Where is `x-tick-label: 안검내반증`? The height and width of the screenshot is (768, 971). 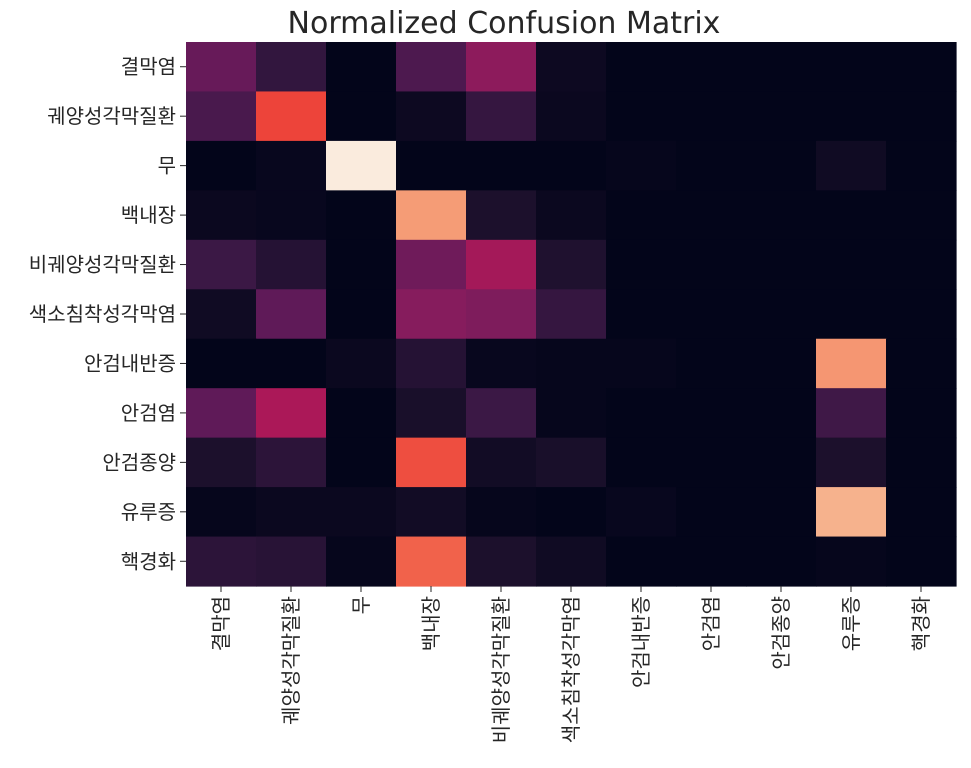 x-tick-label: 안검내반증 is located at coordinates (641, 642).